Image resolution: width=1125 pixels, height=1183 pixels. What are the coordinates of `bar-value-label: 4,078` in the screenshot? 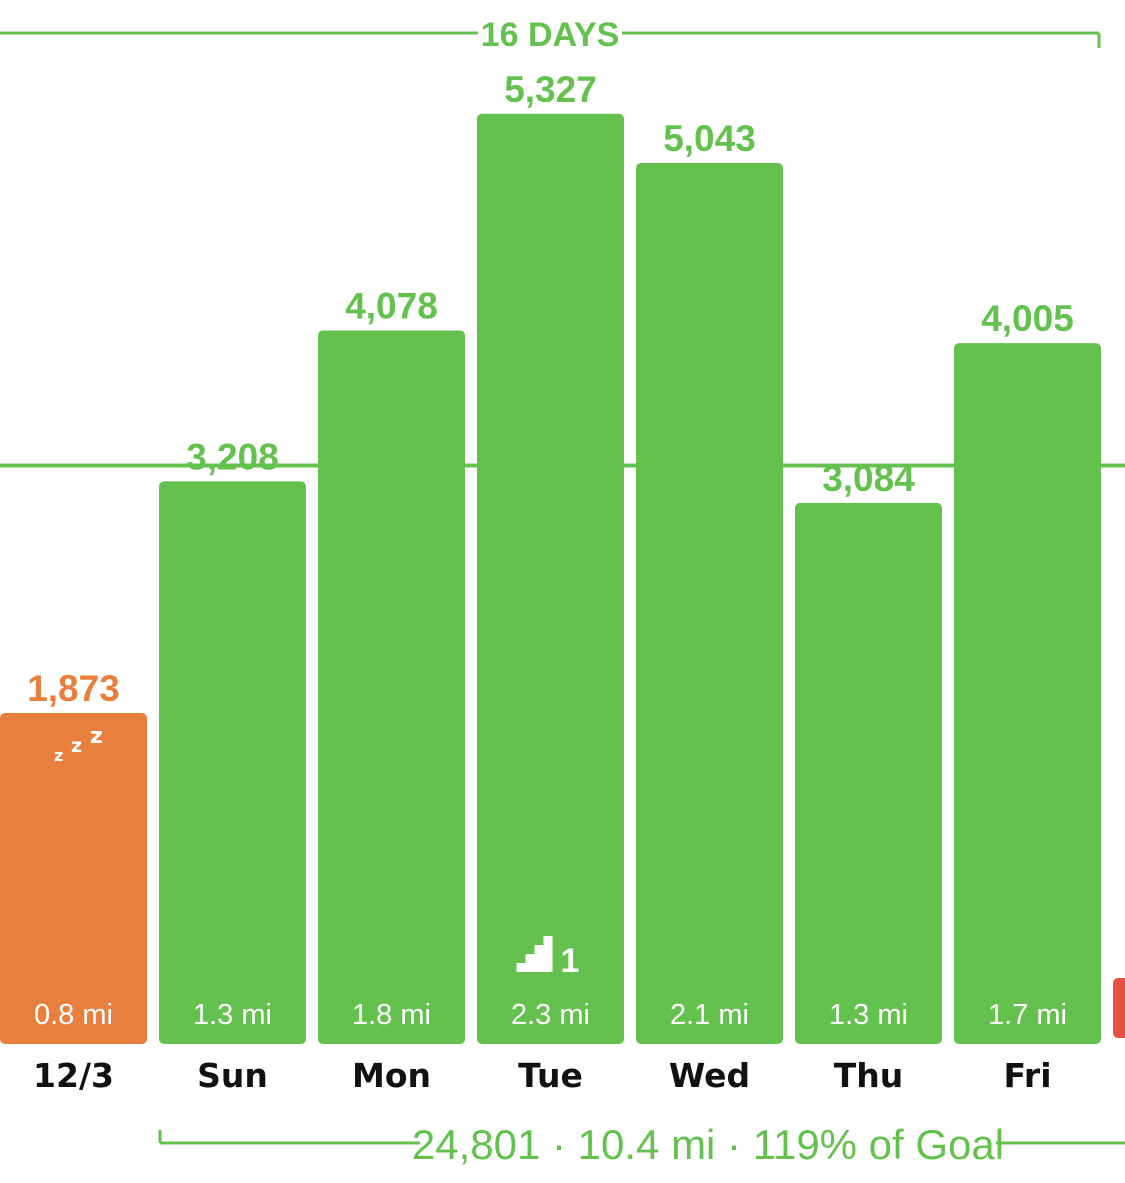 It's located at (391, 305).